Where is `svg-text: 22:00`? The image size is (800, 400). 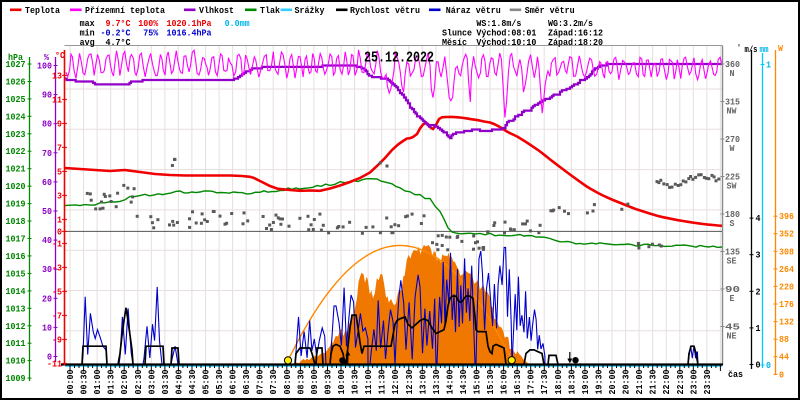 svg-text: 22:00 is located at coordinates (667, 382).